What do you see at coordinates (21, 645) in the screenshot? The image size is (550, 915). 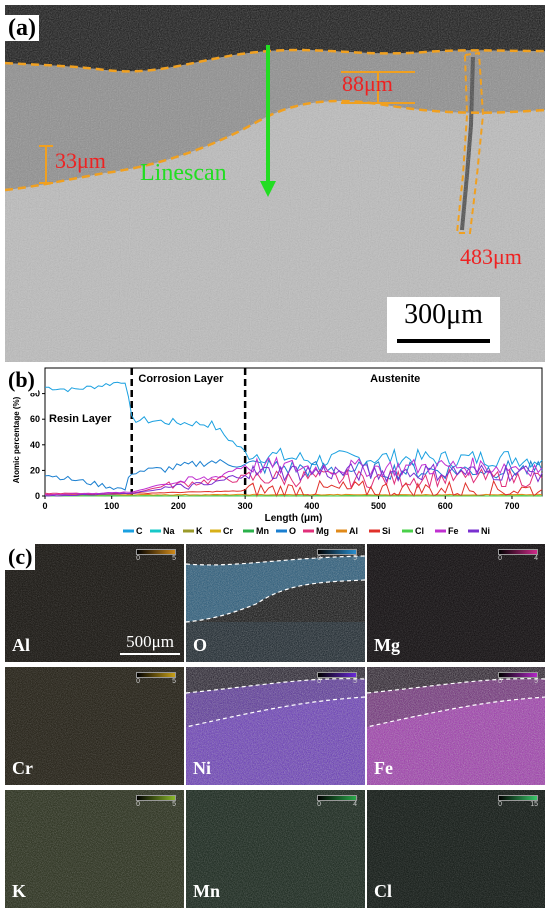 I see `element-label: Al` at bounding box center [21, 645].